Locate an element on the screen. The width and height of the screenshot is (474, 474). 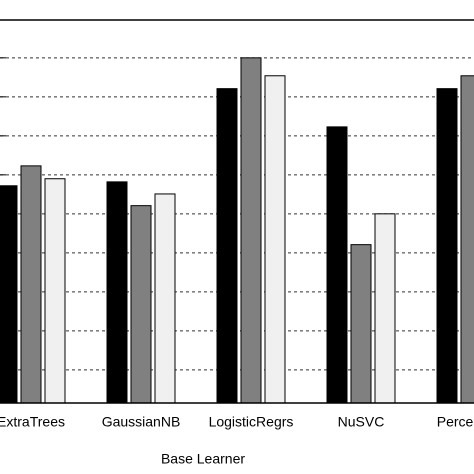
x-tick-label: GaussianNB is located at coordinates (141, 422).